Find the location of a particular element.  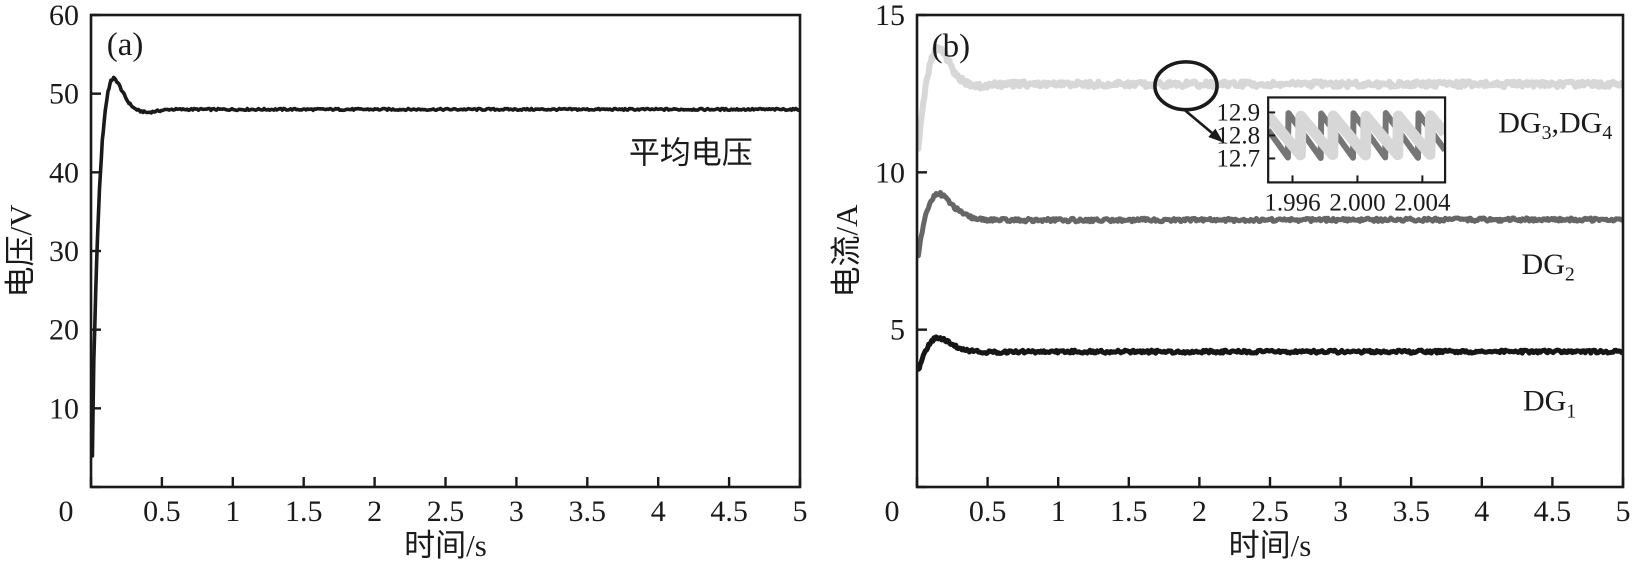

dg3-dg4-label: DG3,DG4 is located at coordinates (1555, 125).